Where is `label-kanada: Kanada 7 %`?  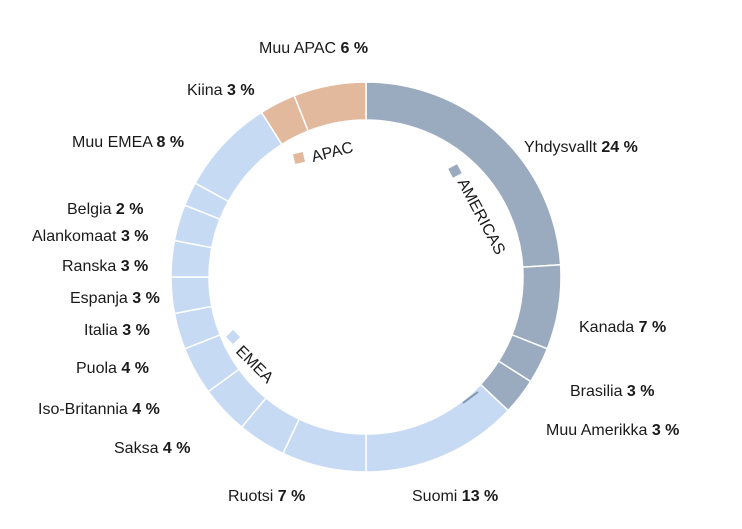 label-kanada: Kanada 7 % is located at coordinates (622, 327).